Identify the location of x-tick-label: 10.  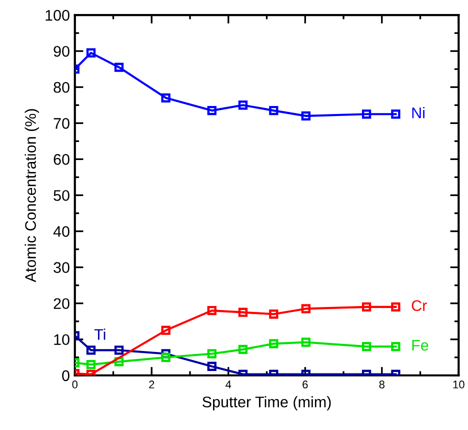
(458, 384).